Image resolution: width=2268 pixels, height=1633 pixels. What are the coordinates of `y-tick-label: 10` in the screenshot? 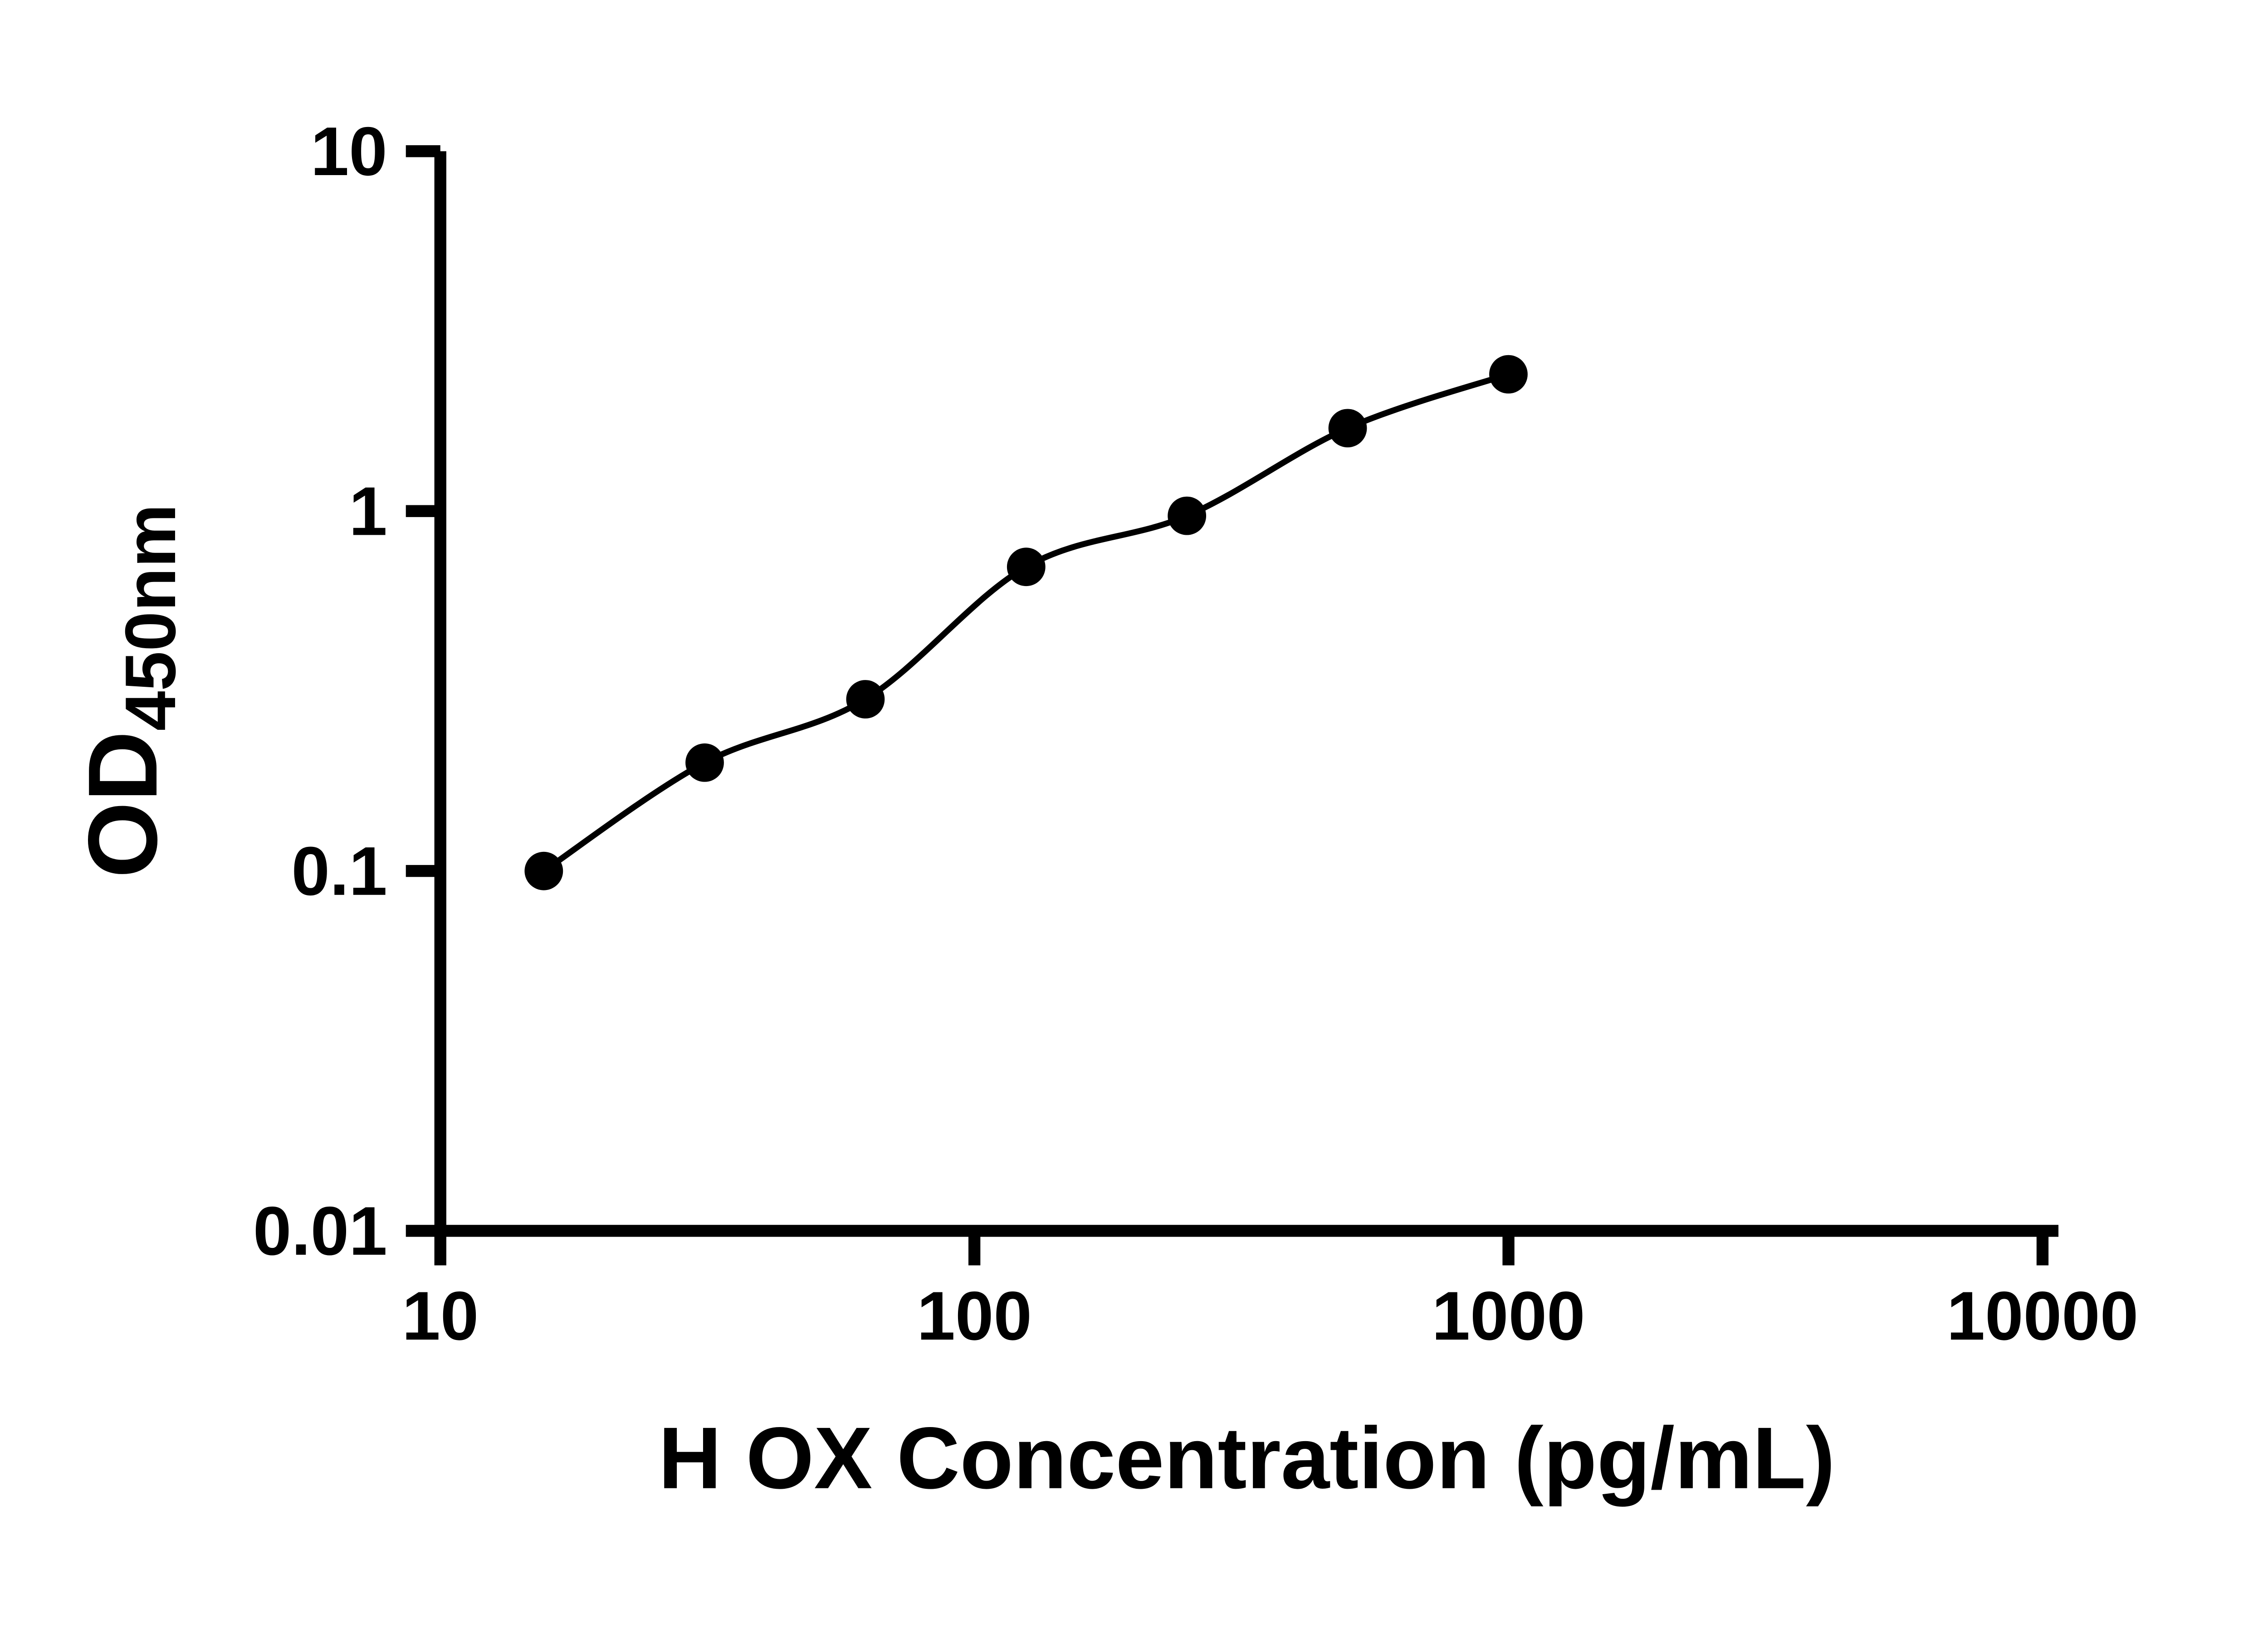 It's located at (349, 151).